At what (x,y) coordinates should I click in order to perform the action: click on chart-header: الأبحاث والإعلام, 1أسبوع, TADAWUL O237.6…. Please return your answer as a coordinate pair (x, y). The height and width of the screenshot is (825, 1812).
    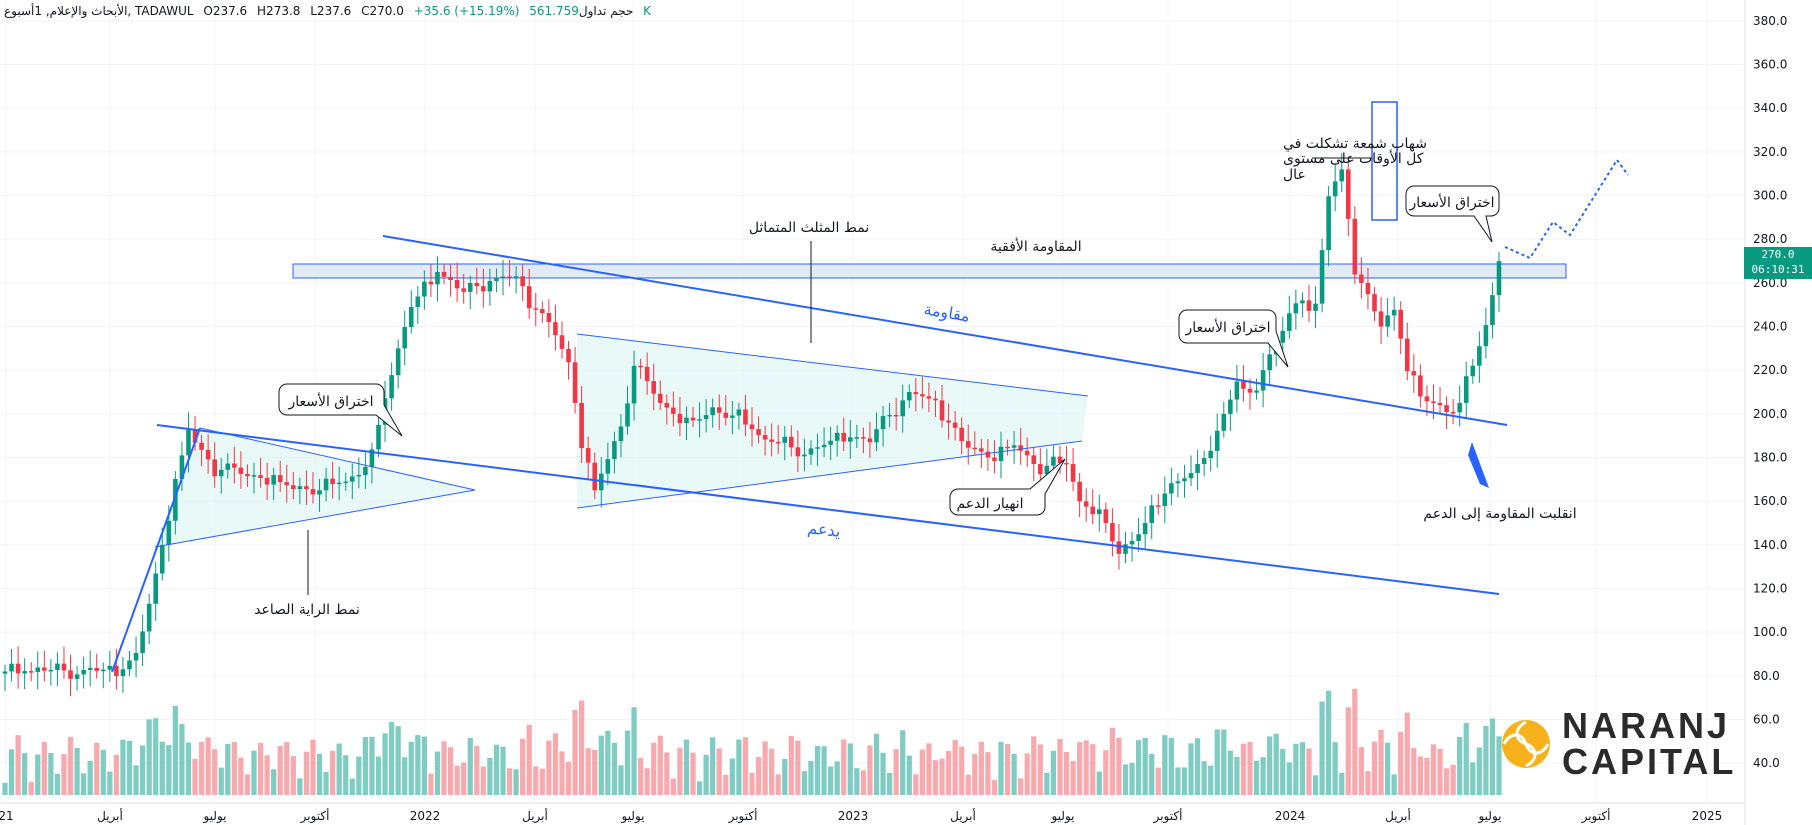
    Looking at the image, I should click on (330, 11).